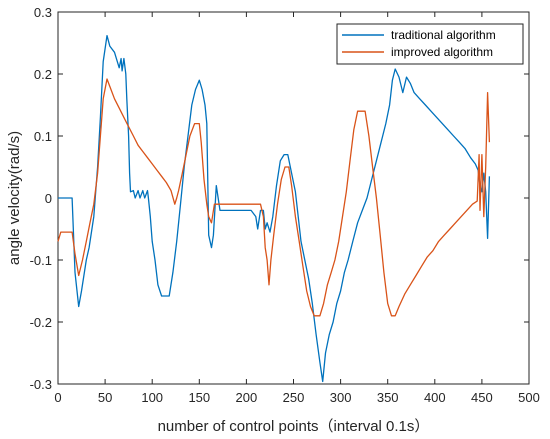  Describe the element at coordinates (41, 322) in the screenshot. I see `y-tick-label: -0.2` at that location.